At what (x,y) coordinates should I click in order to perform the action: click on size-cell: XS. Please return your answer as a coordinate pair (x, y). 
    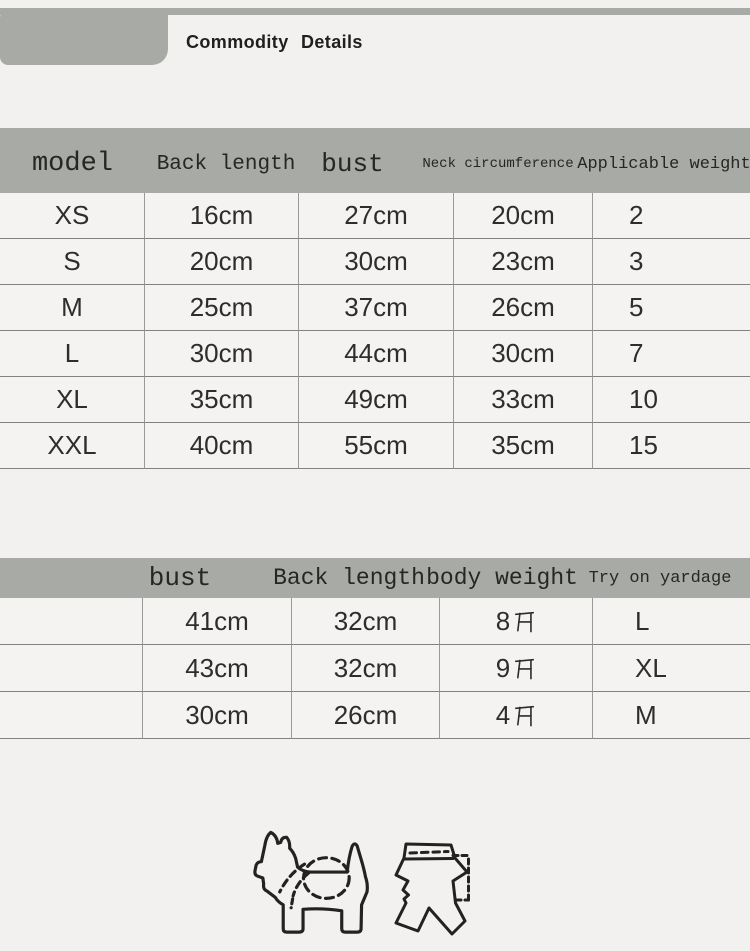
    Looking at the image, I should click on (72, 216).